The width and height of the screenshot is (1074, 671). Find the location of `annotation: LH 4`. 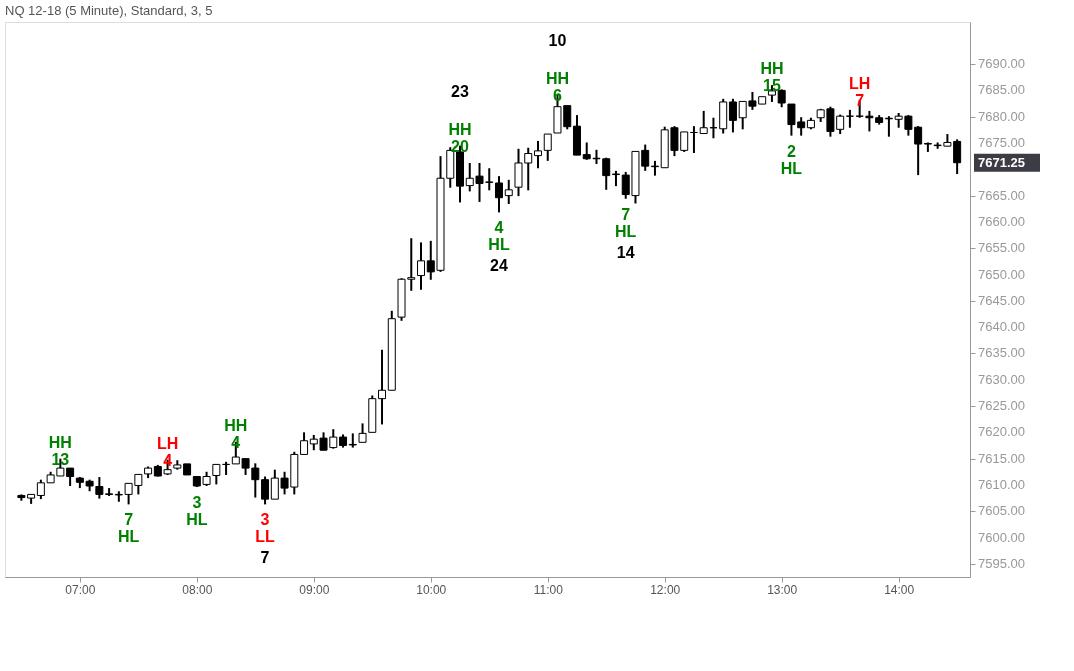

annotation: LH 4 is located at coordinates (167, 451).